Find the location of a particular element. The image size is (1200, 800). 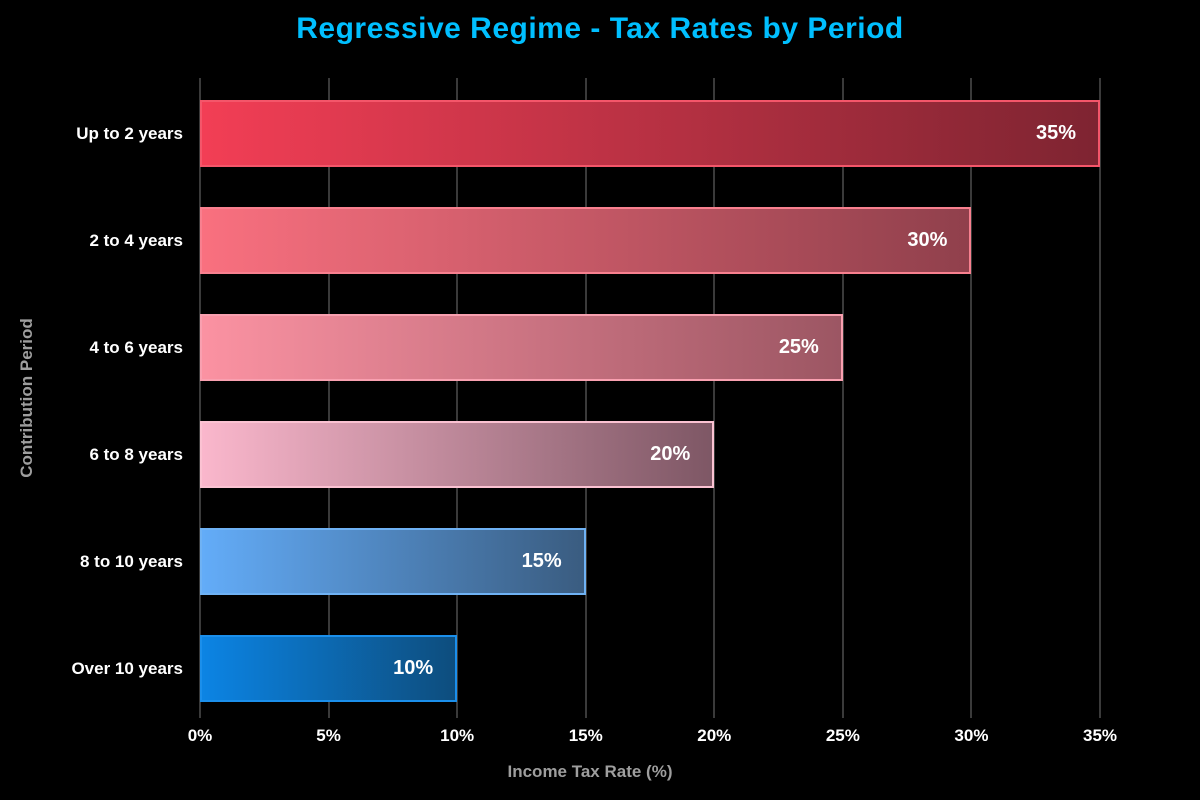

chart-title: Regressive Regime - Tax Rates by Period is located at coordinates (600, 28).